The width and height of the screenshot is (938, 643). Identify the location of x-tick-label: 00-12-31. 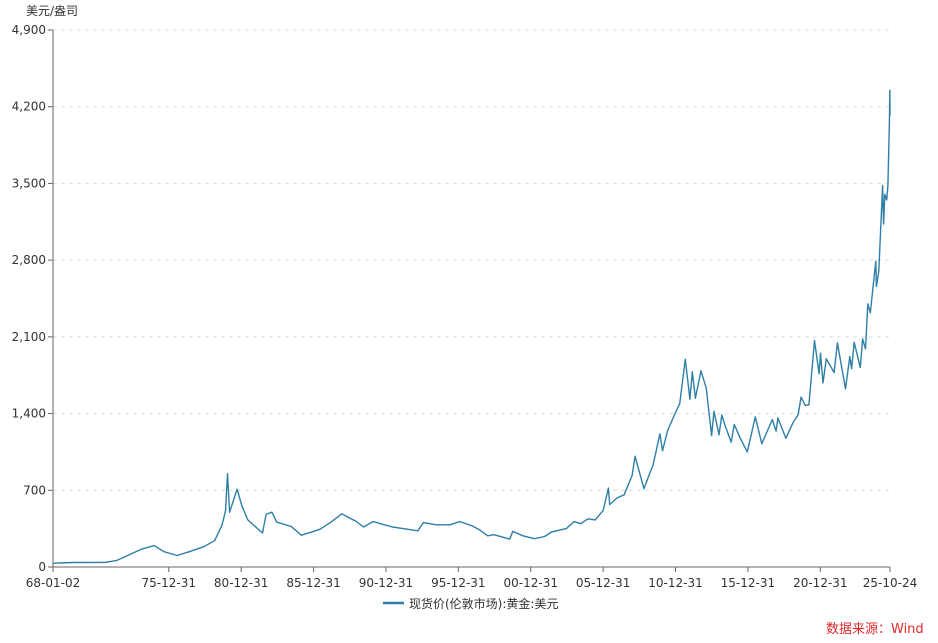
(531, 583).